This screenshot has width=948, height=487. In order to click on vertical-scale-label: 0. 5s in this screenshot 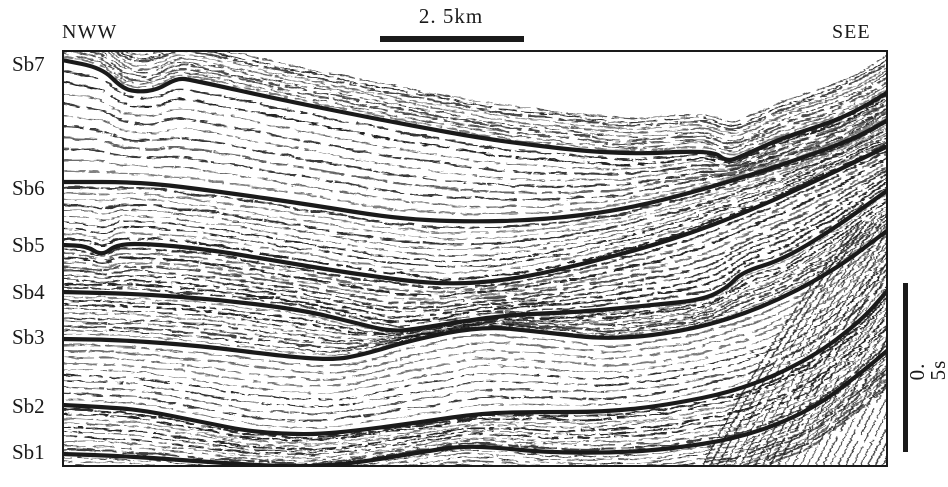, I will do `click(926, 370)`.